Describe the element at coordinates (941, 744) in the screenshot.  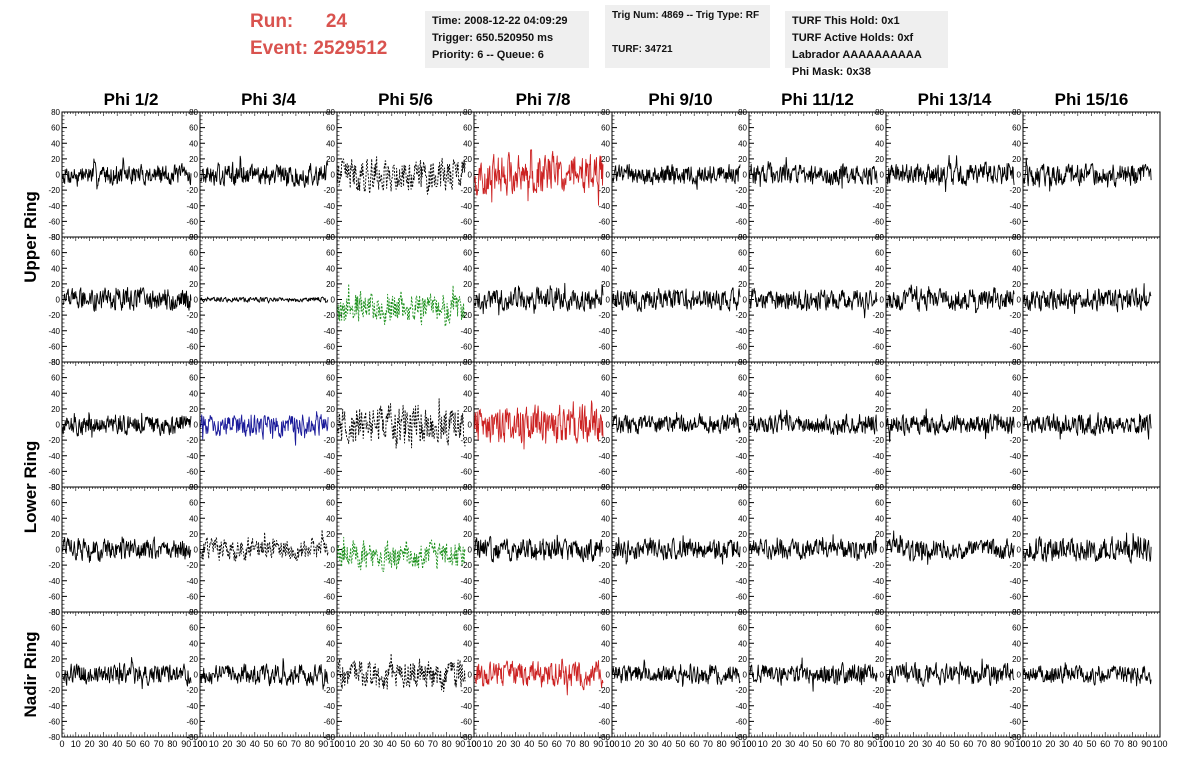
I see `x-tick-label: 40` at that location.